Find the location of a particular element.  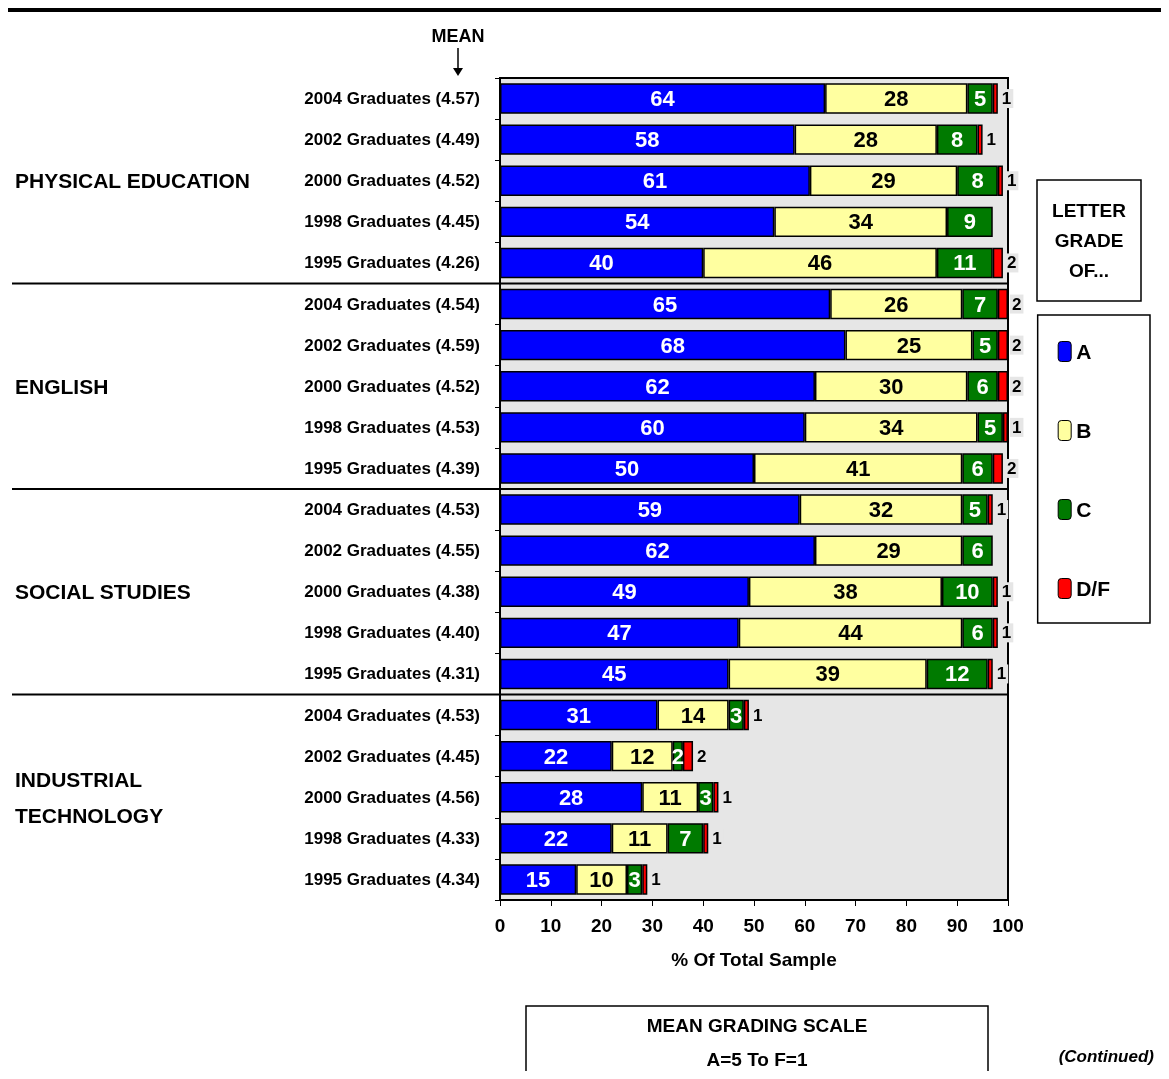

y-tick-label: 1995 Graduates (4.26) is located at coordinates (392, 263).